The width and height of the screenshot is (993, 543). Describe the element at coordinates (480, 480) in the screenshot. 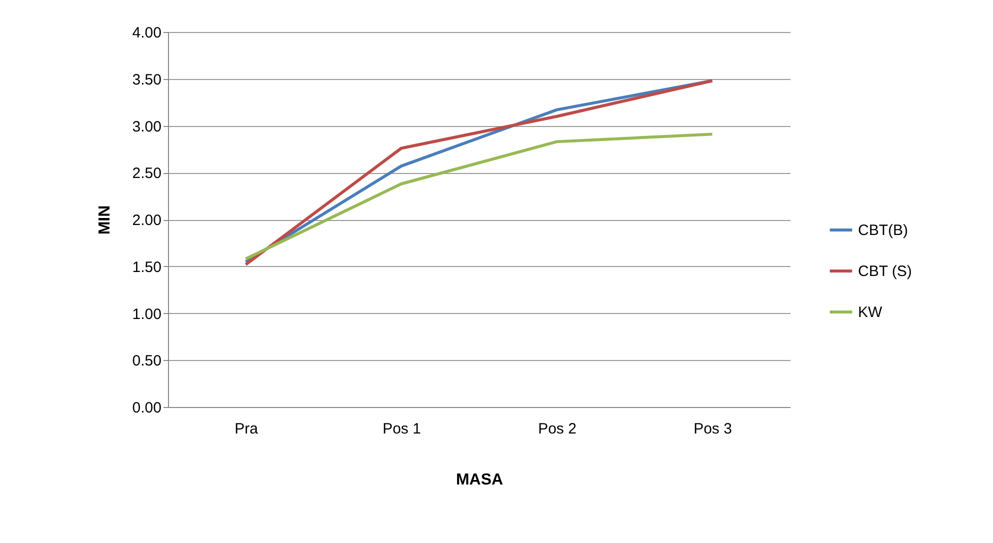

I see `x-axis-title: MASA` at that location.